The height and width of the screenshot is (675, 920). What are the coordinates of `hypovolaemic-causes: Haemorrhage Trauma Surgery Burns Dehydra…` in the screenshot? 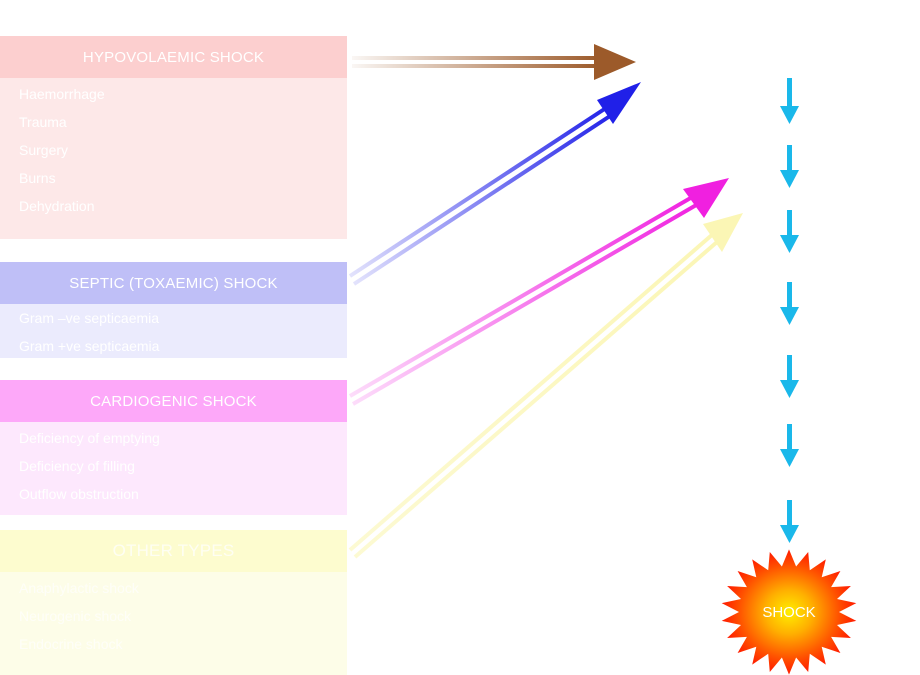 It's located at (173, 158).